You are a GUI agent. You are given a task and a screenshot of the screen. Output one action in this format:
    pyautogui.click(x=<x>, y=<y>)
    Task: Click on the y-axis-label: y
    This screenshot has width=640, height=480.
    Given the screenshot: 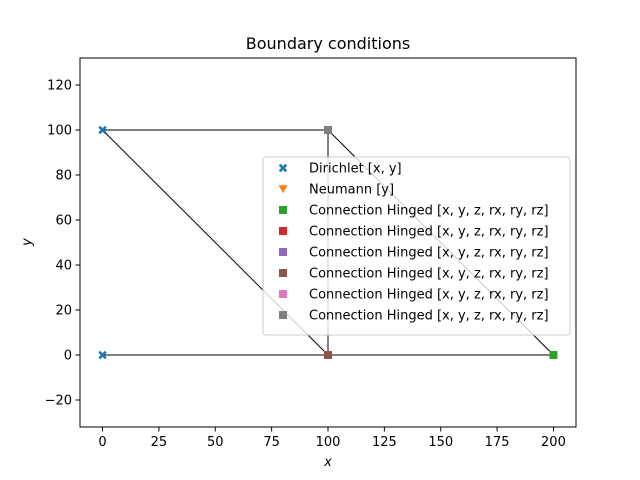 What is the action you would take?
    pyautogui.click(x=27, y=242)
    